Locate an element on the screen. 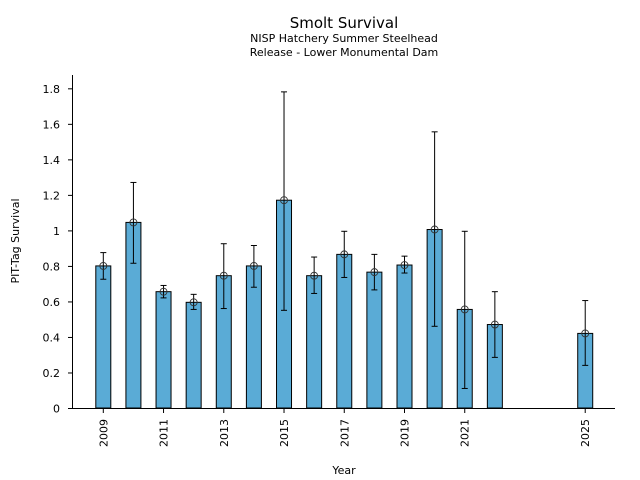 The width and height of the screenshot is (640, 480). marker-2021 is located at coordinates (464, 309).